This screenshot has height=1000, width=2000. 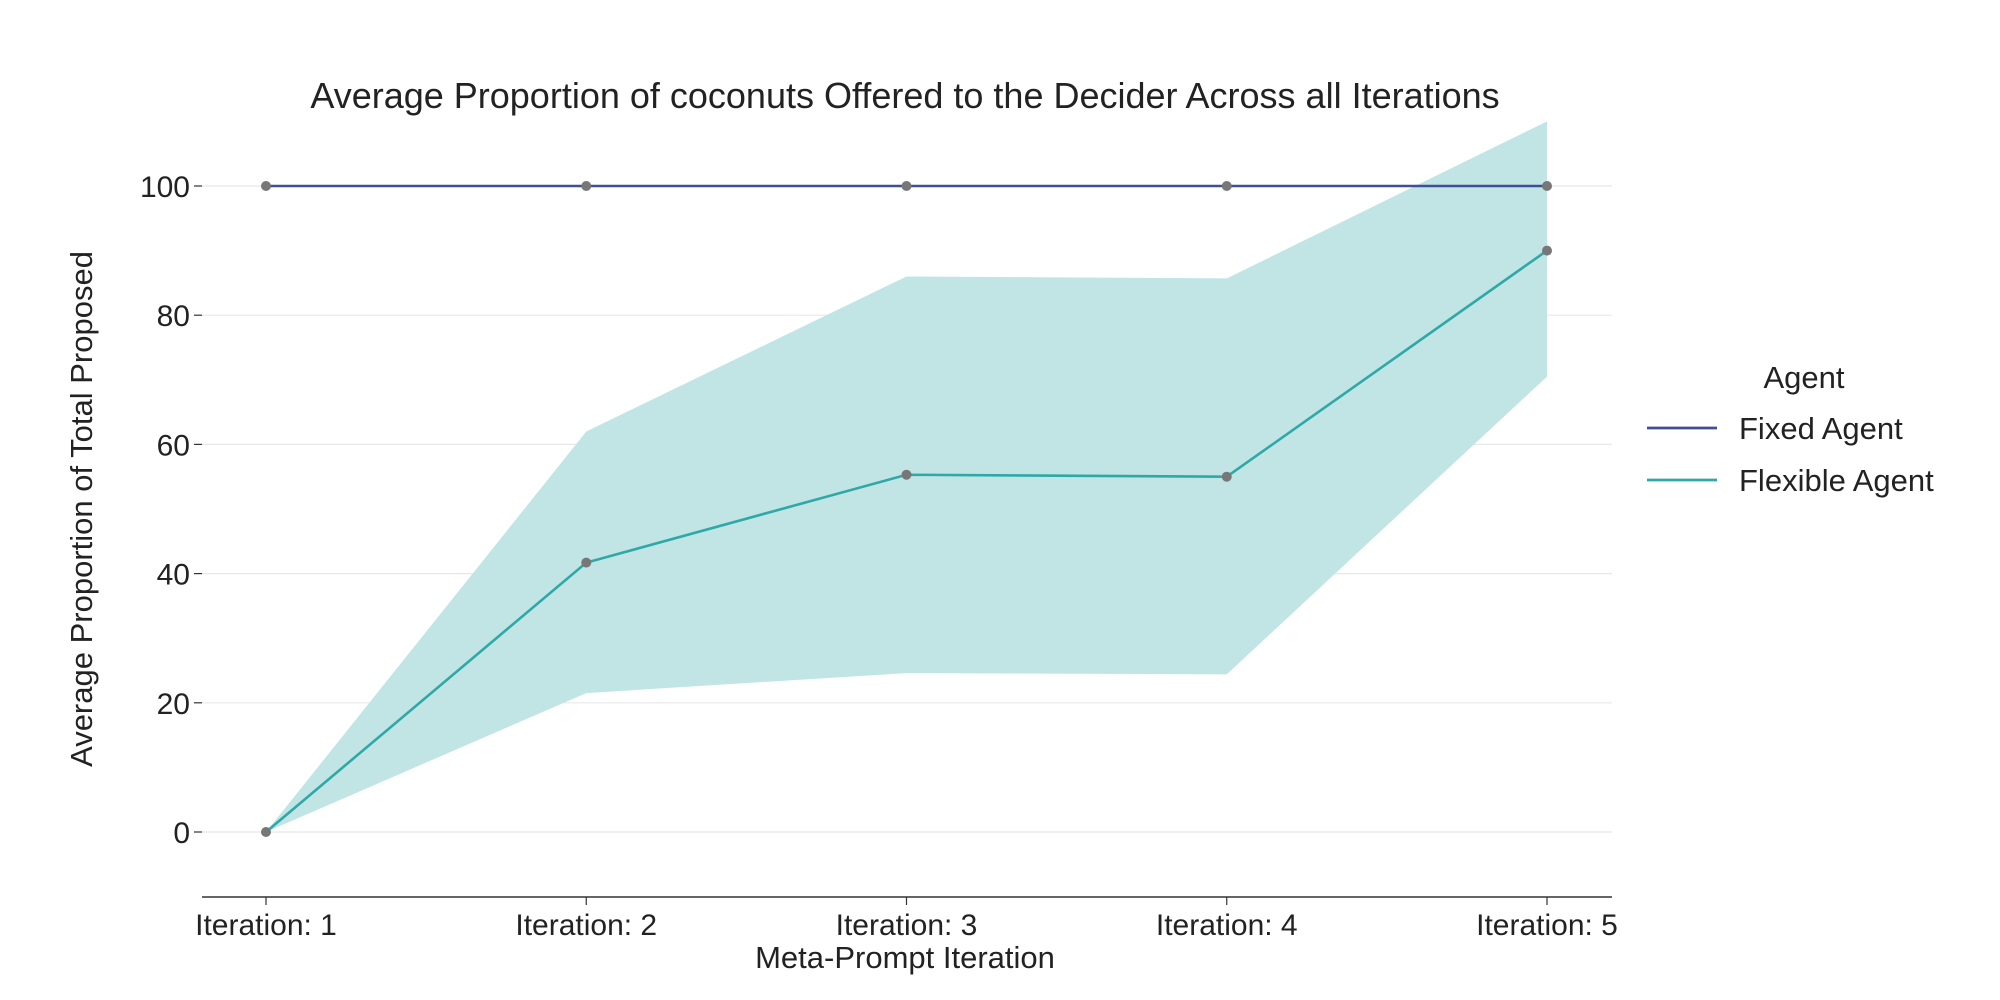 What do you see at coordinates (81, 509) in the screenshot?
I see `y-axis-label: Average Proportion of Total Proposed` at bounding box center [81, 509].